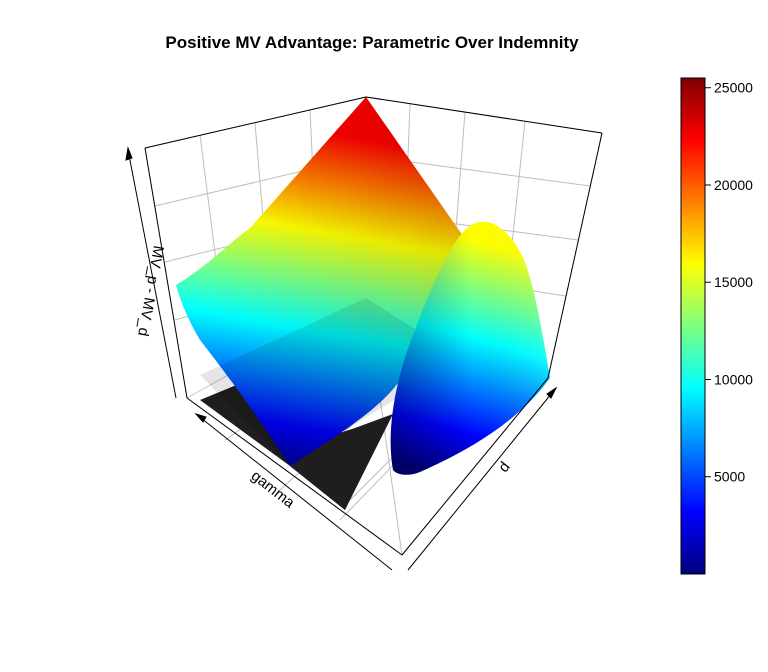  What do you see at coordinates (482, 478) in the screenshot?
I see `d-axis-arrow` at bounding box center [482, 478].